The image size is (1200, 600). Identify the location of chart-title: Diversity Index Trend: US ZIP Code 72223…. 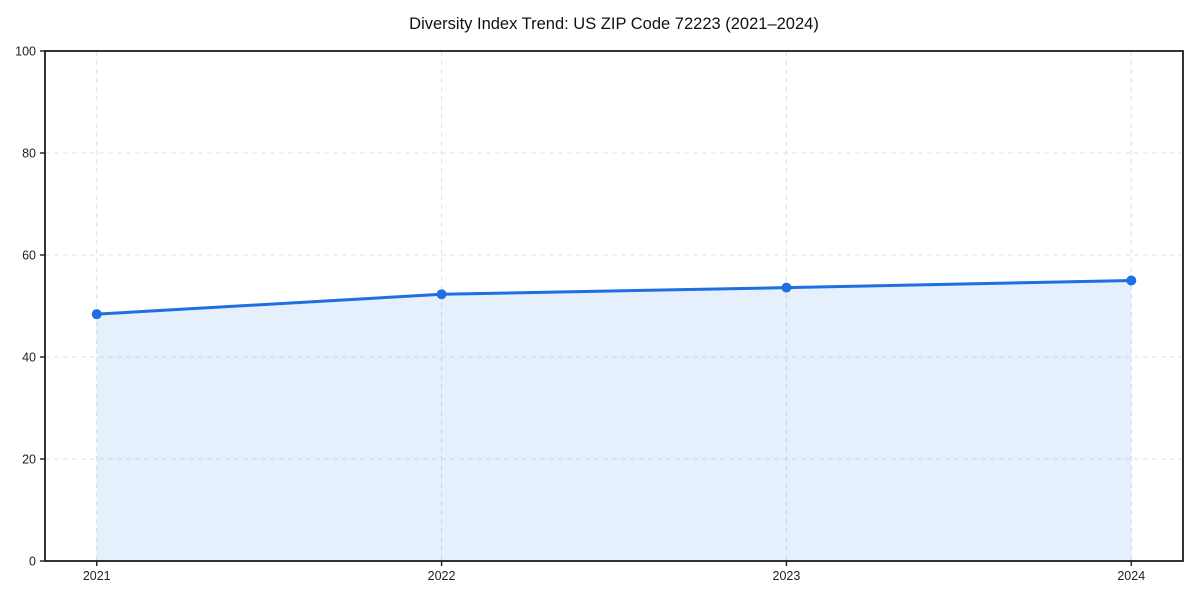
(614, 24).